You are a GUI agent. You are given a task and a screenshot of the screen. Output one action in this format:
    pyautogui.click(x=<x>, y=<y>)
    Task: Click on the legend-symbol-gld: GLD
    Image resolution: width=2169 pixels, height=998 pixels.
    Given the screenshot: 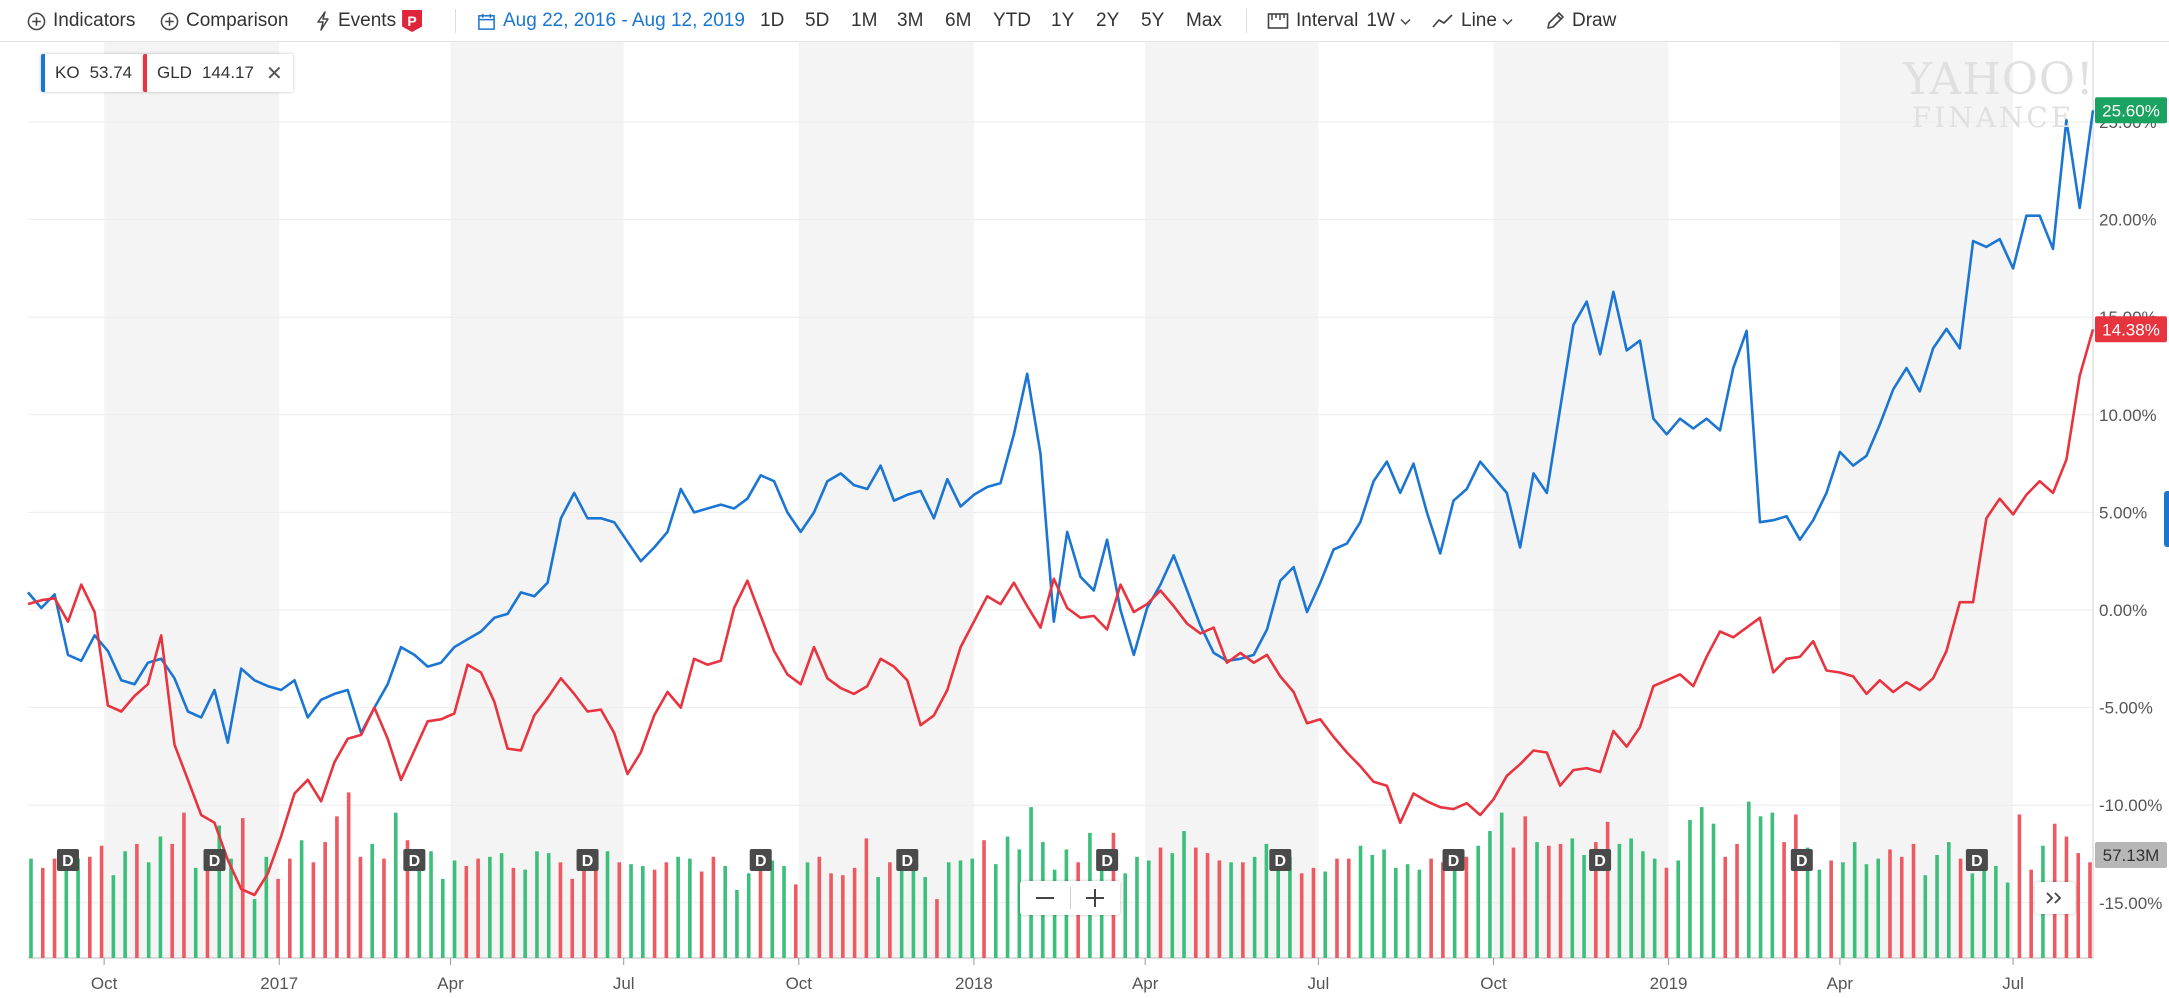 What is the action you would take?
    pyautogui.click(x=174, y=72)
    